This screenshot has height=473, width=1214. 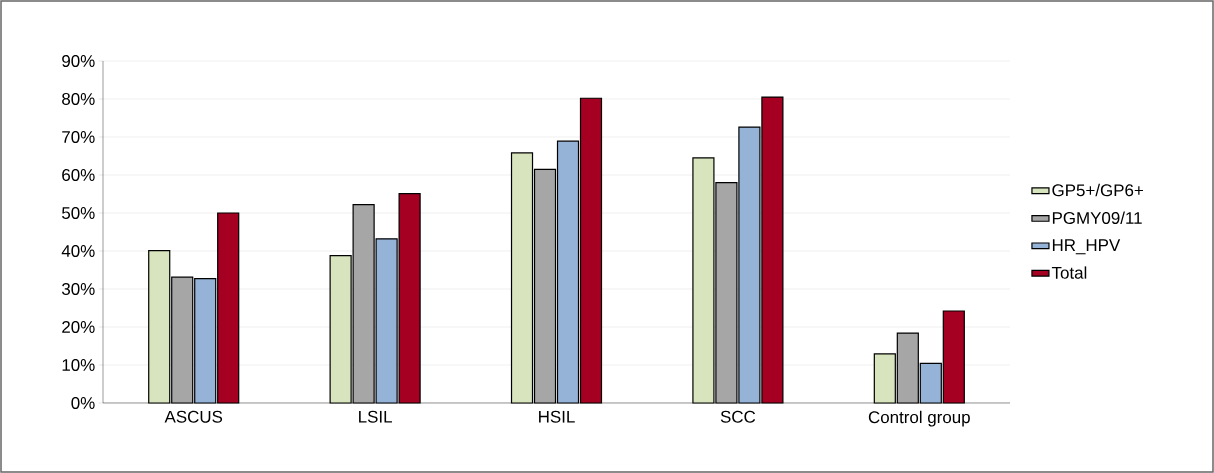 I want to click on y-tick-label: 70%, so click(x=78, y=136).